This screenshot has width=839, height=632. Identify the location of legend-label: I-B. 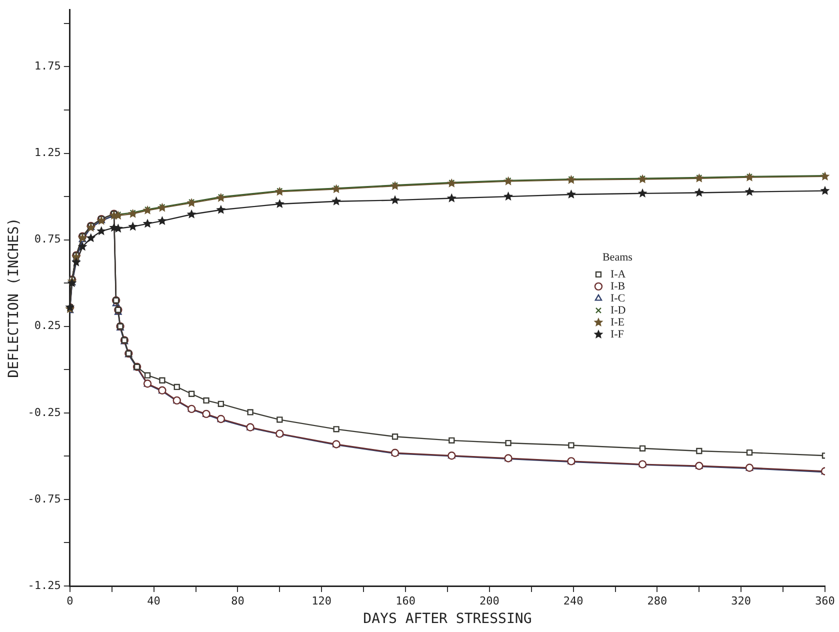
(618, 286).